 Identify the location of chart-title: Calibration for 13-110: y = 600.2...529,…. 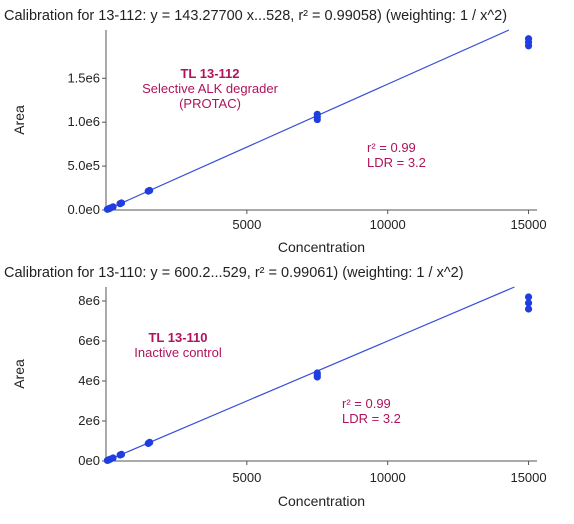
(234, 273).